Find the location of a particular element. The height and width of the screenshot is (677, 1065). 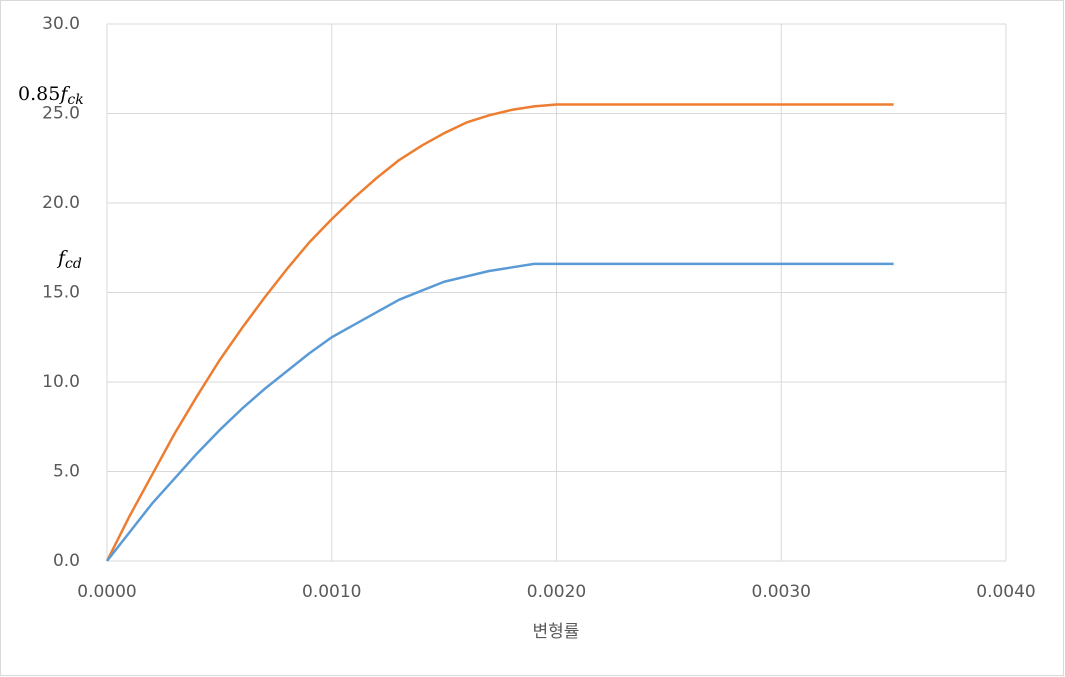

x-axis-title: 변형률 is located at coordinates (556, 632).